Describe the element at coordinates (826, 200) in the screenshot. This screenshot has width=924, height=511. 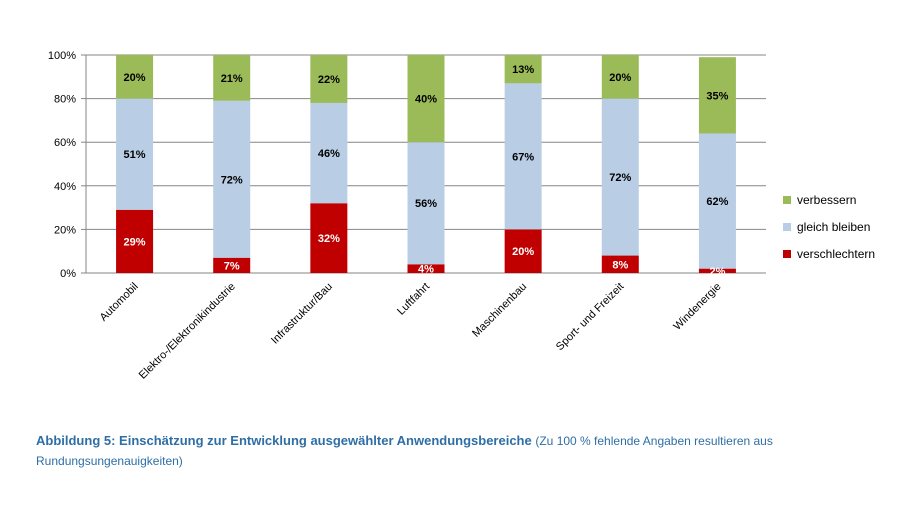
I see `legend-label: verbessern` at that location.